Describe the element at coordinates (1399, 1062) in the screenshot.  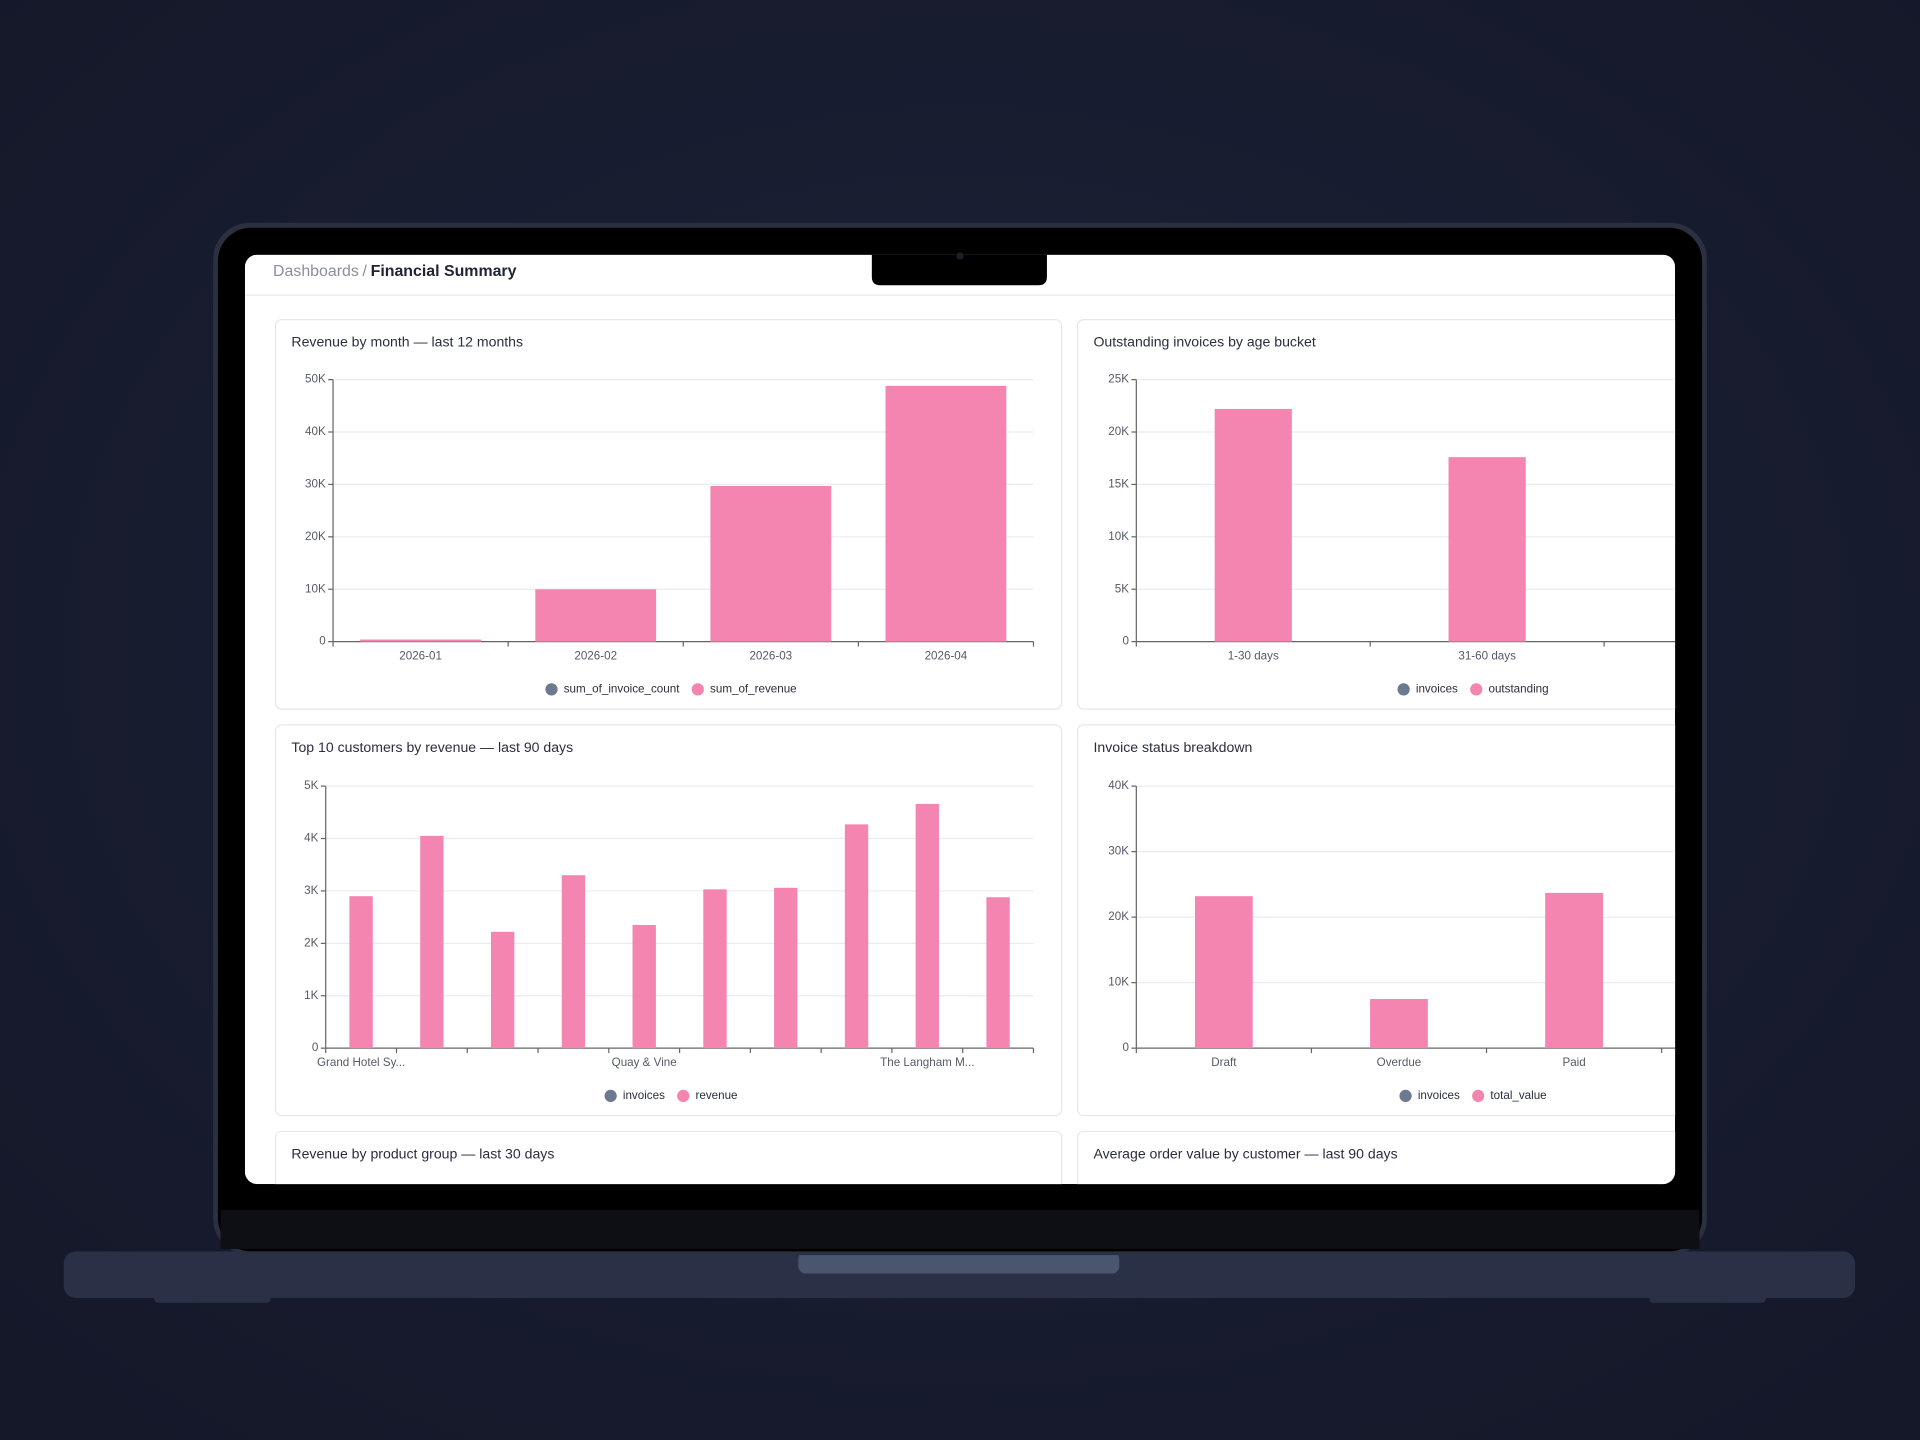
I see `x-tick-label: Overdue` at that location.